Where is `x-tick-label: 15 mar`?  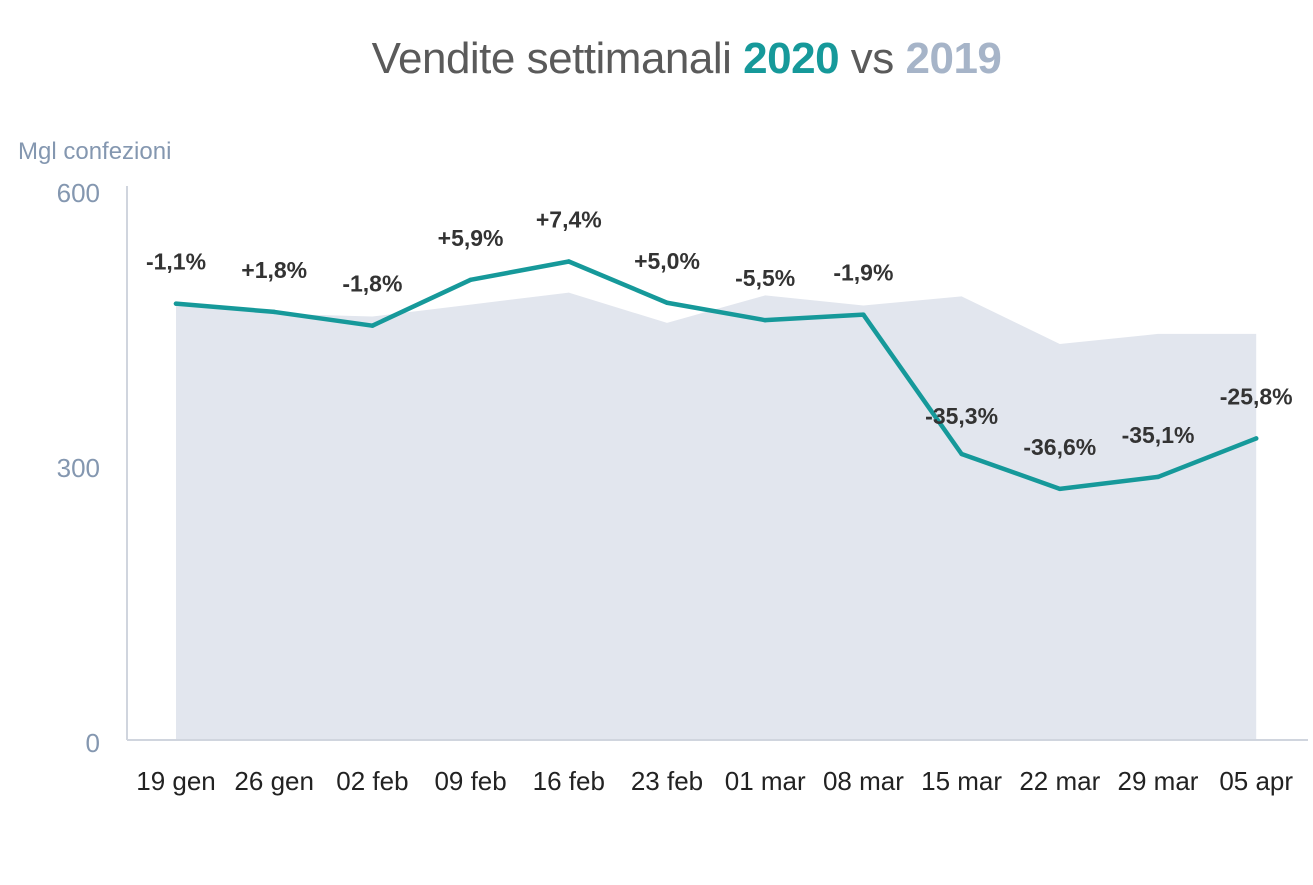
x-tick-label: 15 mar is located at coordinates (961, 781).